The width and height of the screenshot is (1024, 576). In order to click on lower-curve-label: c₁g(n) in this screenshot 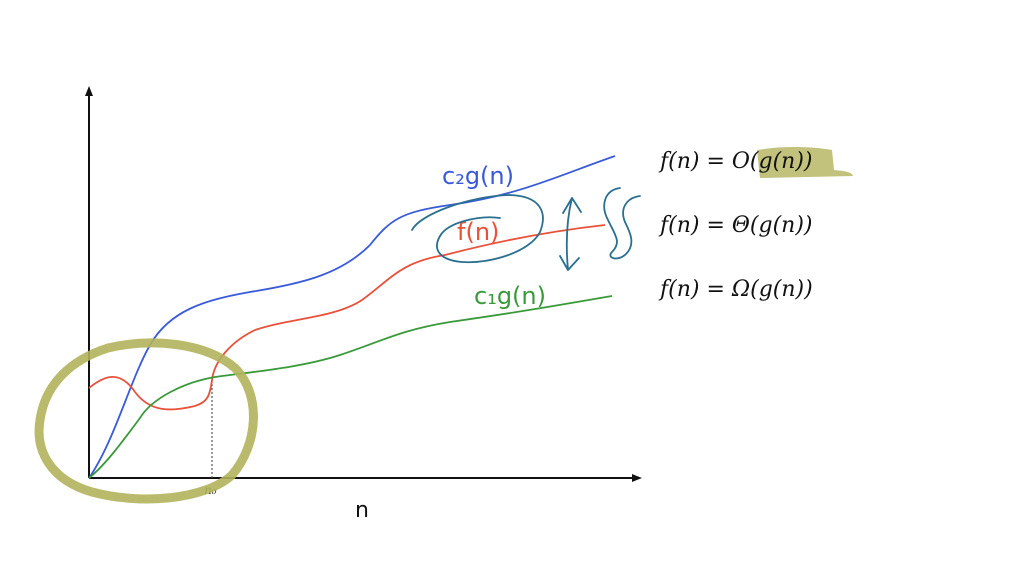, I will do `click(510, 296)`.